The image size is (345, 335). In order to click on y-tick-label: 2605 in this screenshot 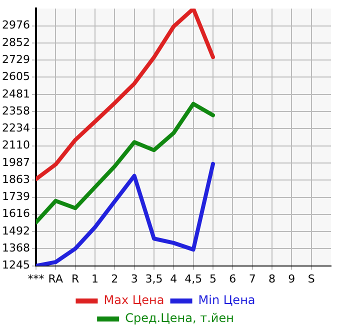, I will do `click(16, 77)`.